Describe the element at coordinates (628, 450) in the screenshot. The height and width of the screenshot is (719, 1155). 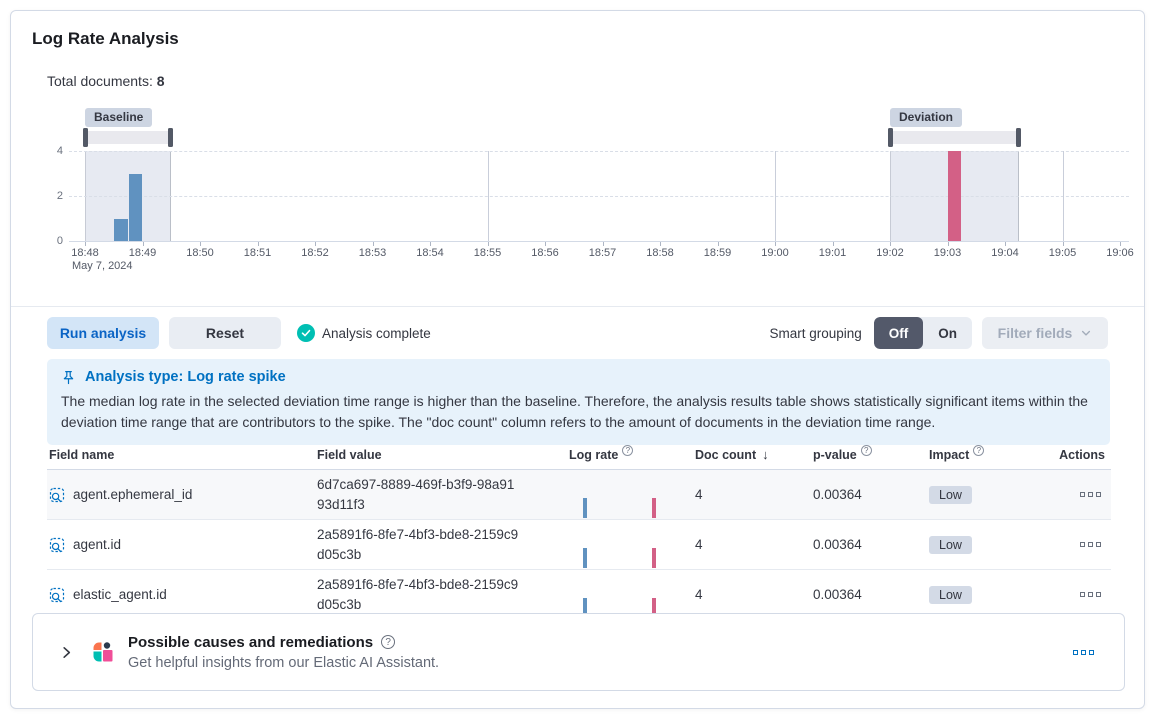
I see `log-rate-info-icon: ?` at that location.